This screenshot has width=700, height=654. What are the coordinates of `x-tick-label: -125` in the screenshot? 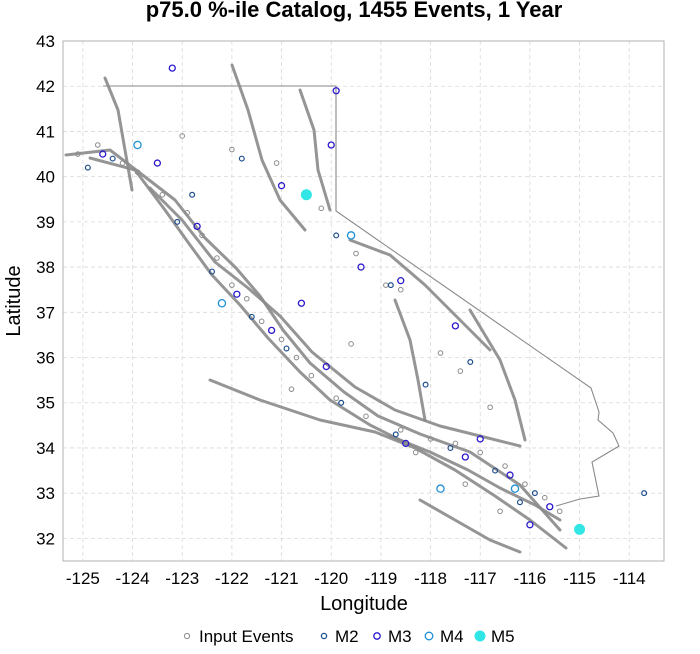 It's located at (83, 578).